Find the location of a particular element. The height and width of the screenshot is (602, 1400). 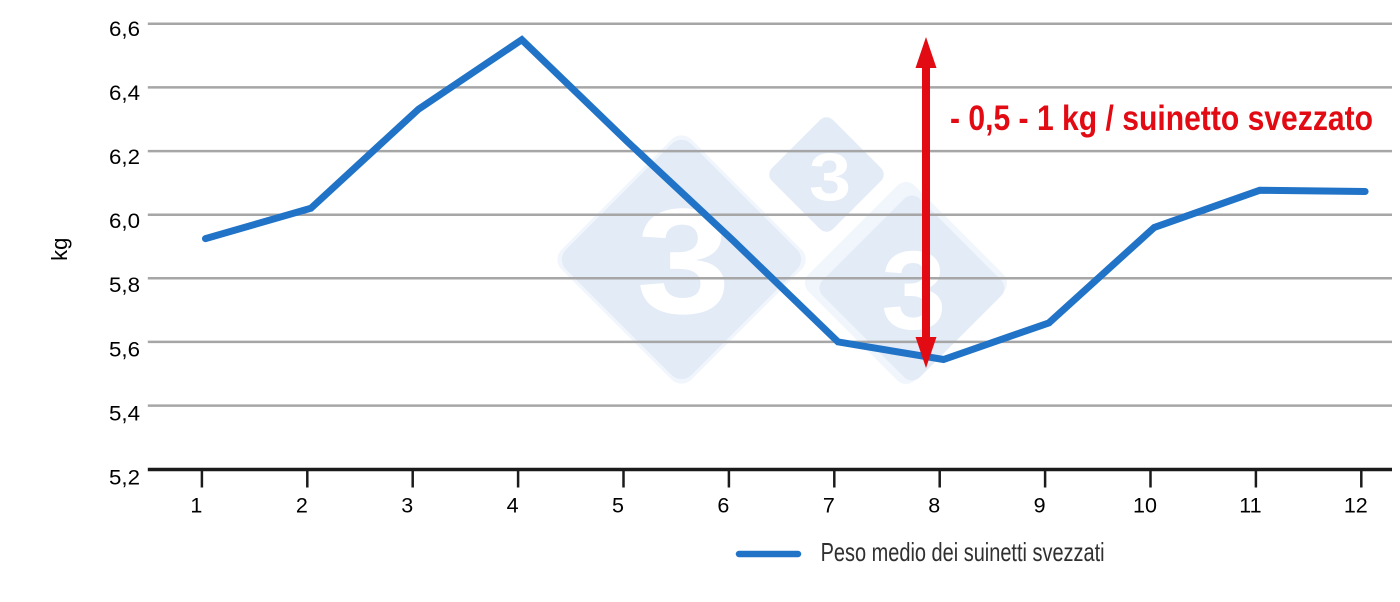

svg-text: 12 is located at coordinates (1356, 506).